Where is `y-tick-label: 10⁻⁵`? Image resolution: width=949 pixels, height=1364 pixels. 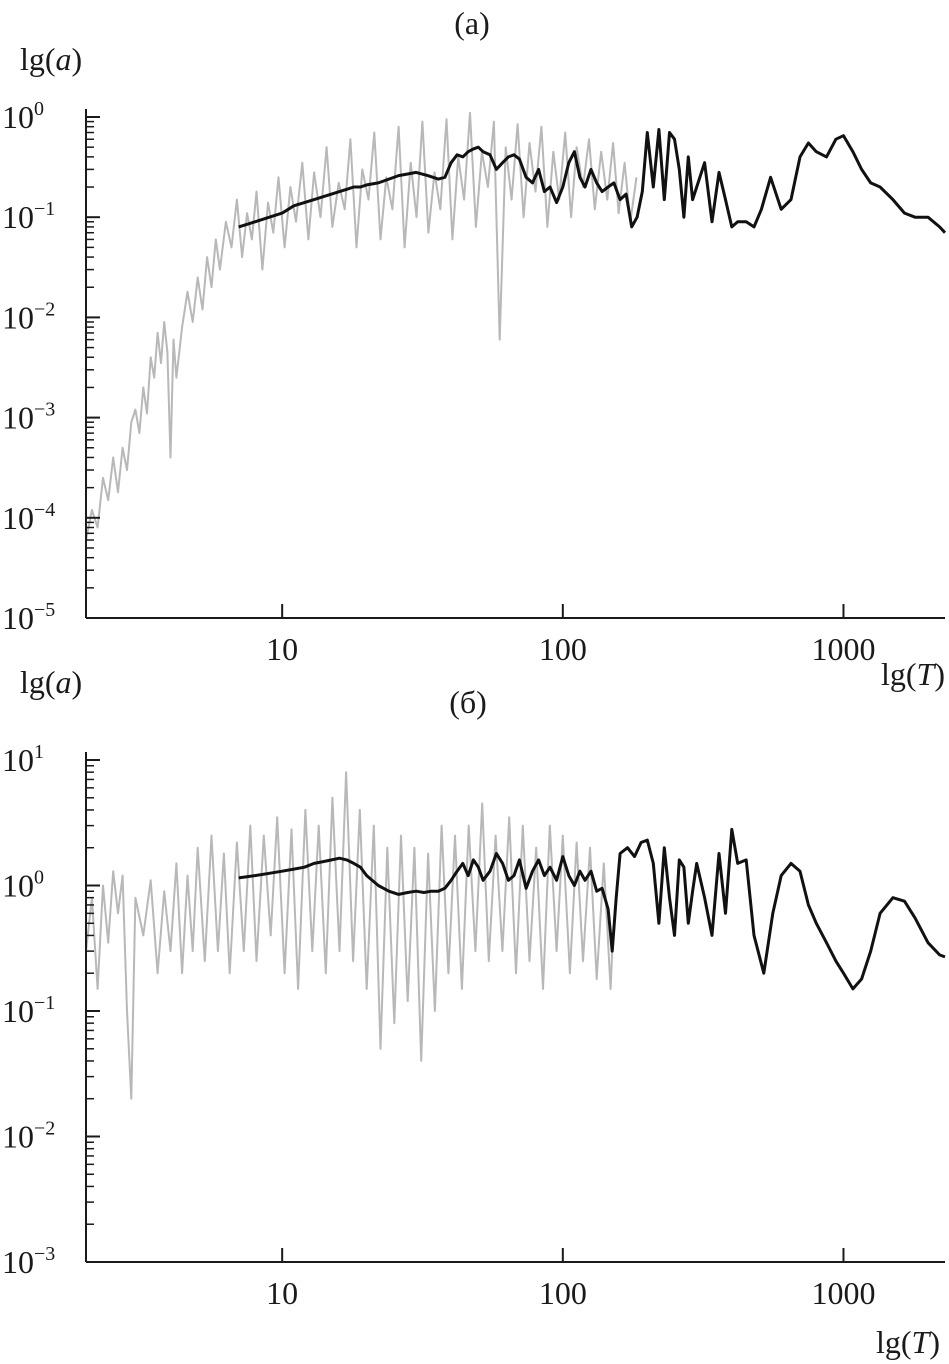
y-tick-label: 10⁻⁵ is located at coordinates (28, 617).